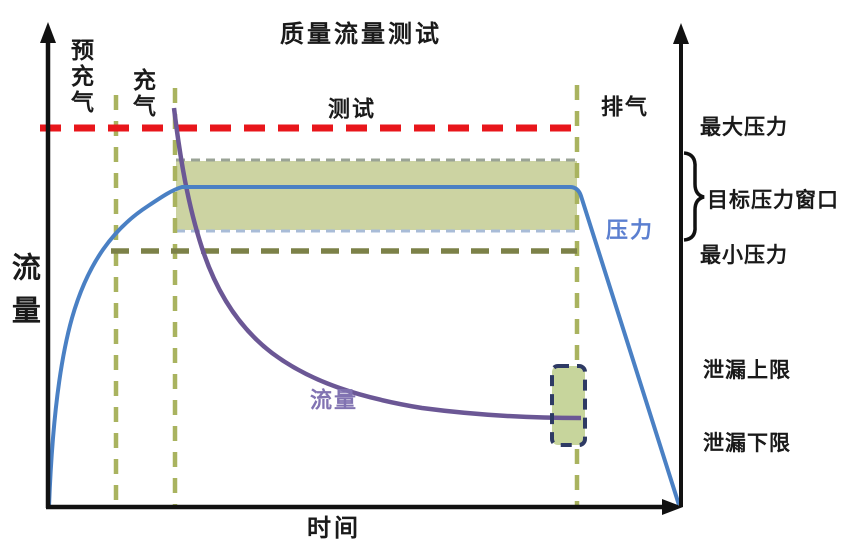 The width and height of the screenshot is (865, 550). Describe the element at coordinates (376, 195) in the screenshot. I see `target-pressure-band` at that location.